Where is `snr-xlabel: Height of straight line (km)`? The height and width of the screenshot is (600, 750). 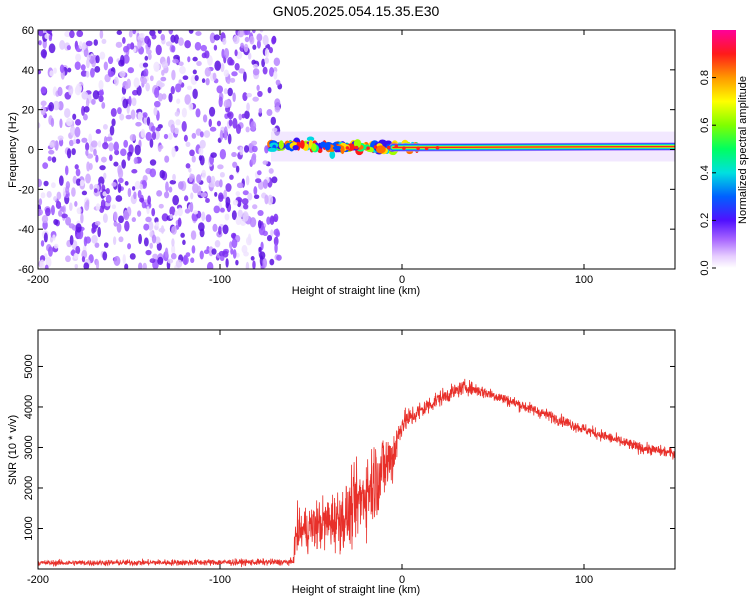
snr-xlabel: Height of straight line (km) is located at coordinates (356, 590).